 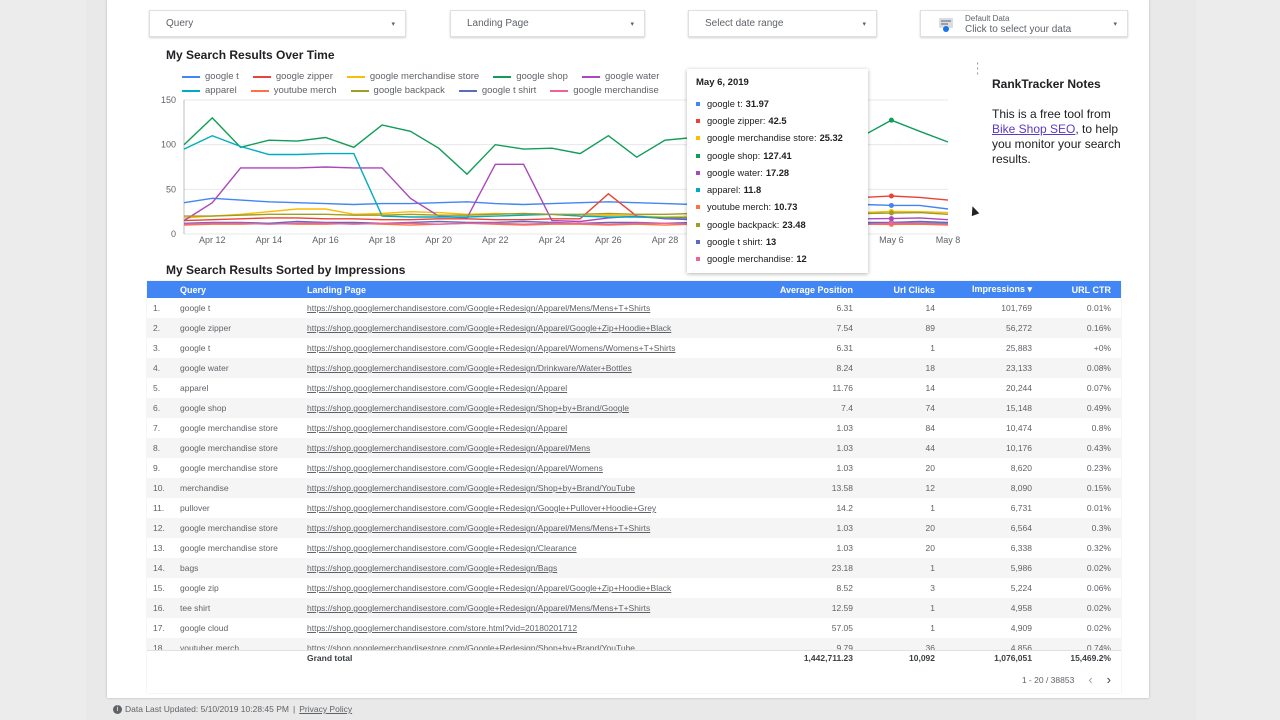 What do you see at coordinates (816, 289) in the screenshot?
I see `header-average-position: Average Position` at bounding box center [816, 289].